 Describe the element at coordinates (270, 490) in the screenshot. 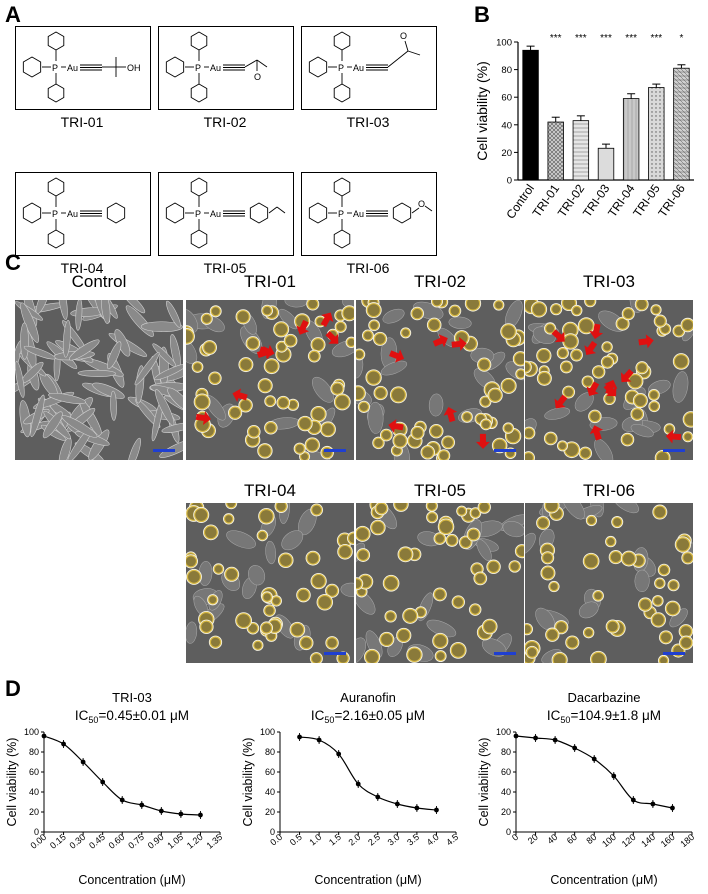

I see `micrograph-title: TRI-04` at that location.